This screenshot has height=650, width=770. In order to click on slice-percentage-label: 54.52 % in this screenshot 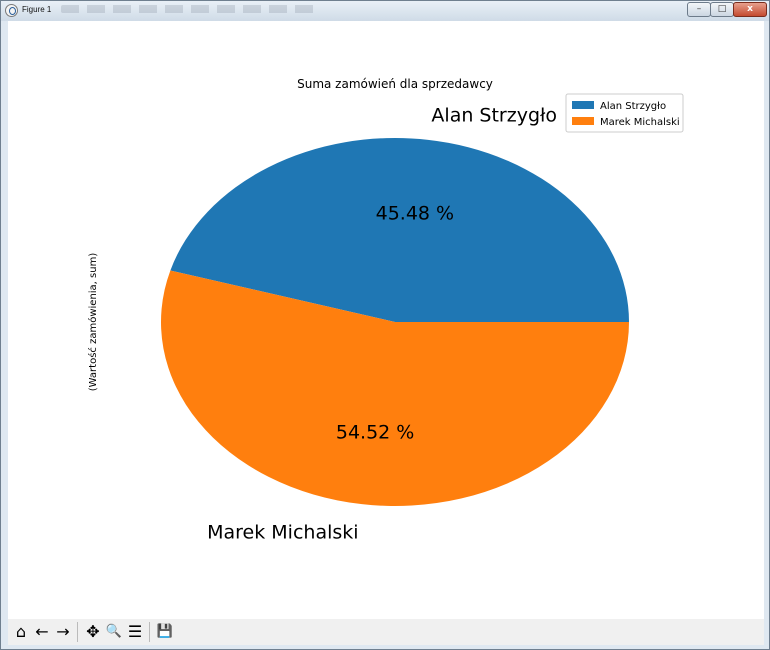, I will do `click(375, 432)`.